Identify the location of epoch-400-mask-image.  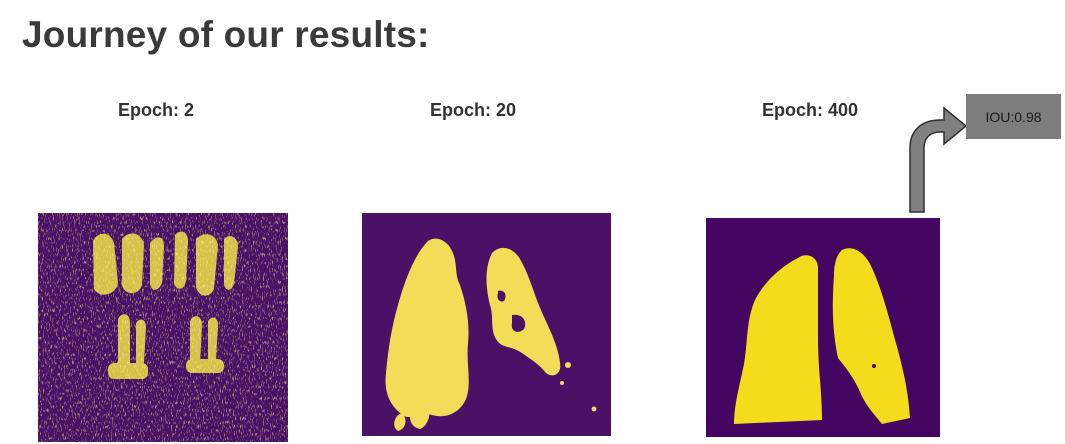
(823, 327).